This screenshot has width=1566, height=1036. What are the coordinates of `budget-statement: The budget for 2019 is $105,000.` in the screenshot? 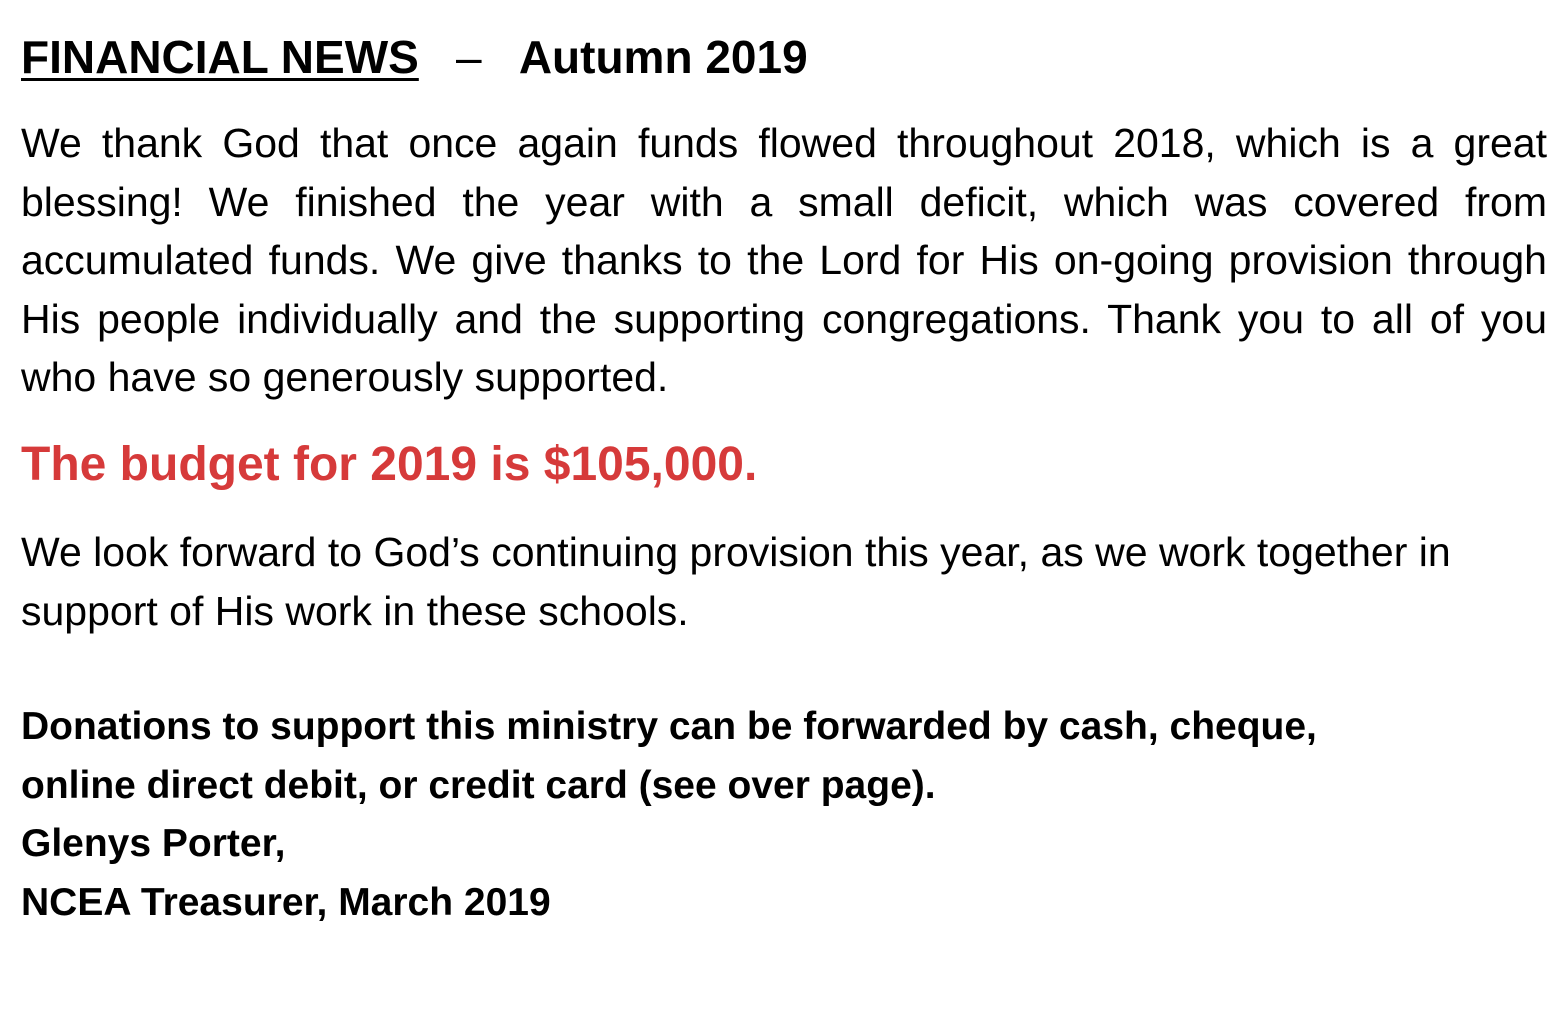 It's located at (389, 464).